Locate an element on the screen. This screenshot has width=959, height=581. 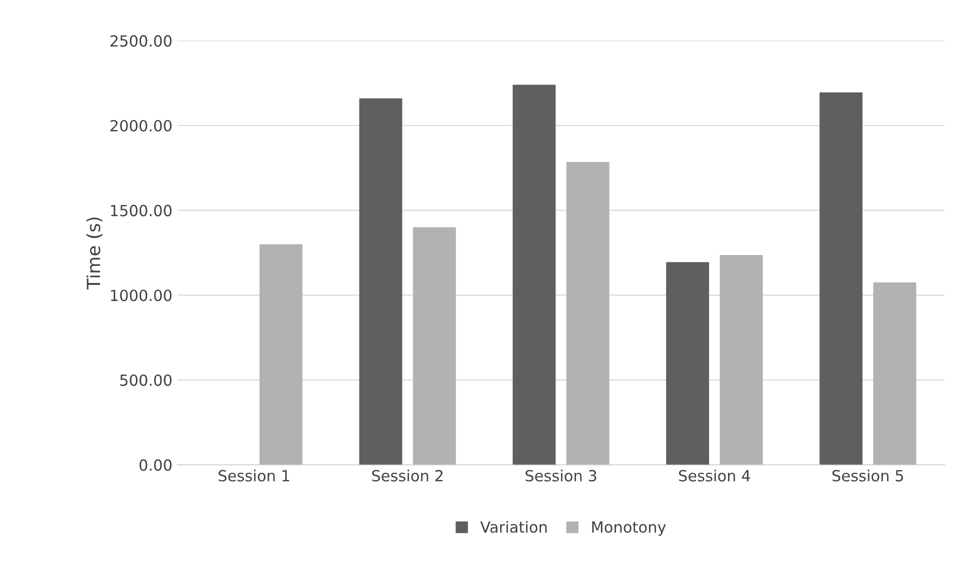
y-tick-label: 2000.00 is located at coordinates (141, 126).